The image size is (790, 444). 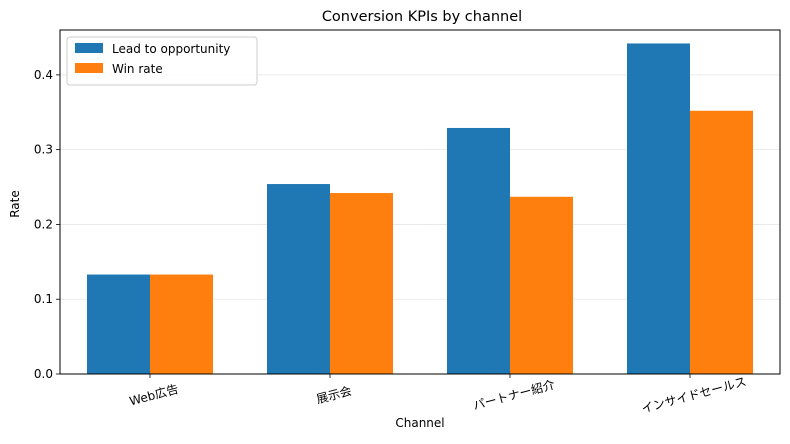 What do you see at coordinates (419, 423) in the screenshot?
I see `x-axis-label: Channel` at bounding box center [419, 423].